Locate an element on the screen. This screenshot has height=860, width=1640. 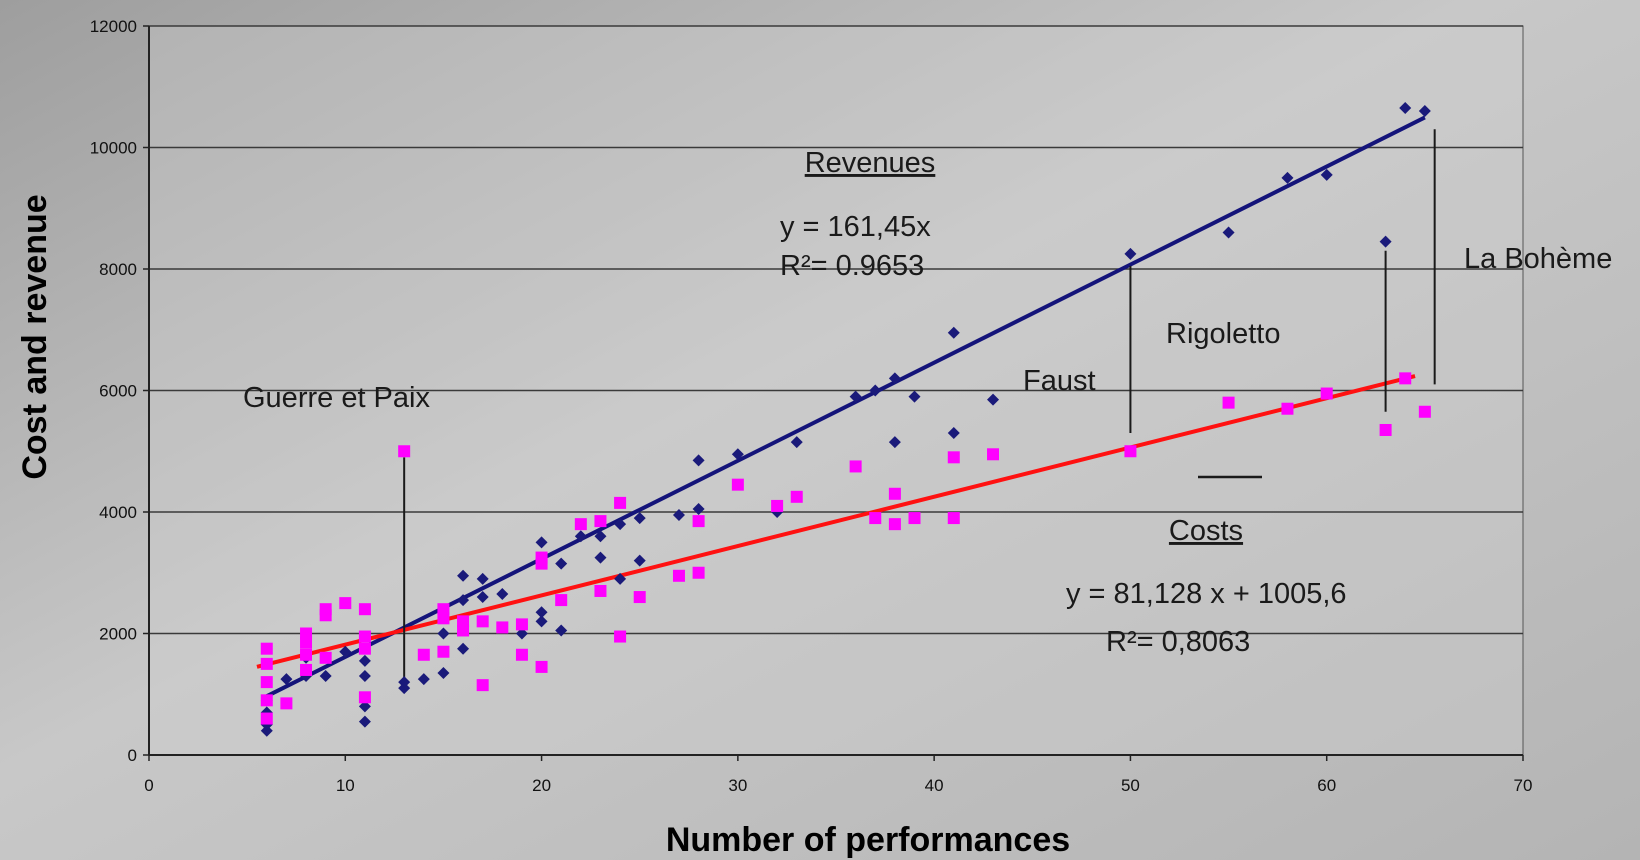
opera-label-rigoletto: Rigoletto is located at coordinates (1223, 334).